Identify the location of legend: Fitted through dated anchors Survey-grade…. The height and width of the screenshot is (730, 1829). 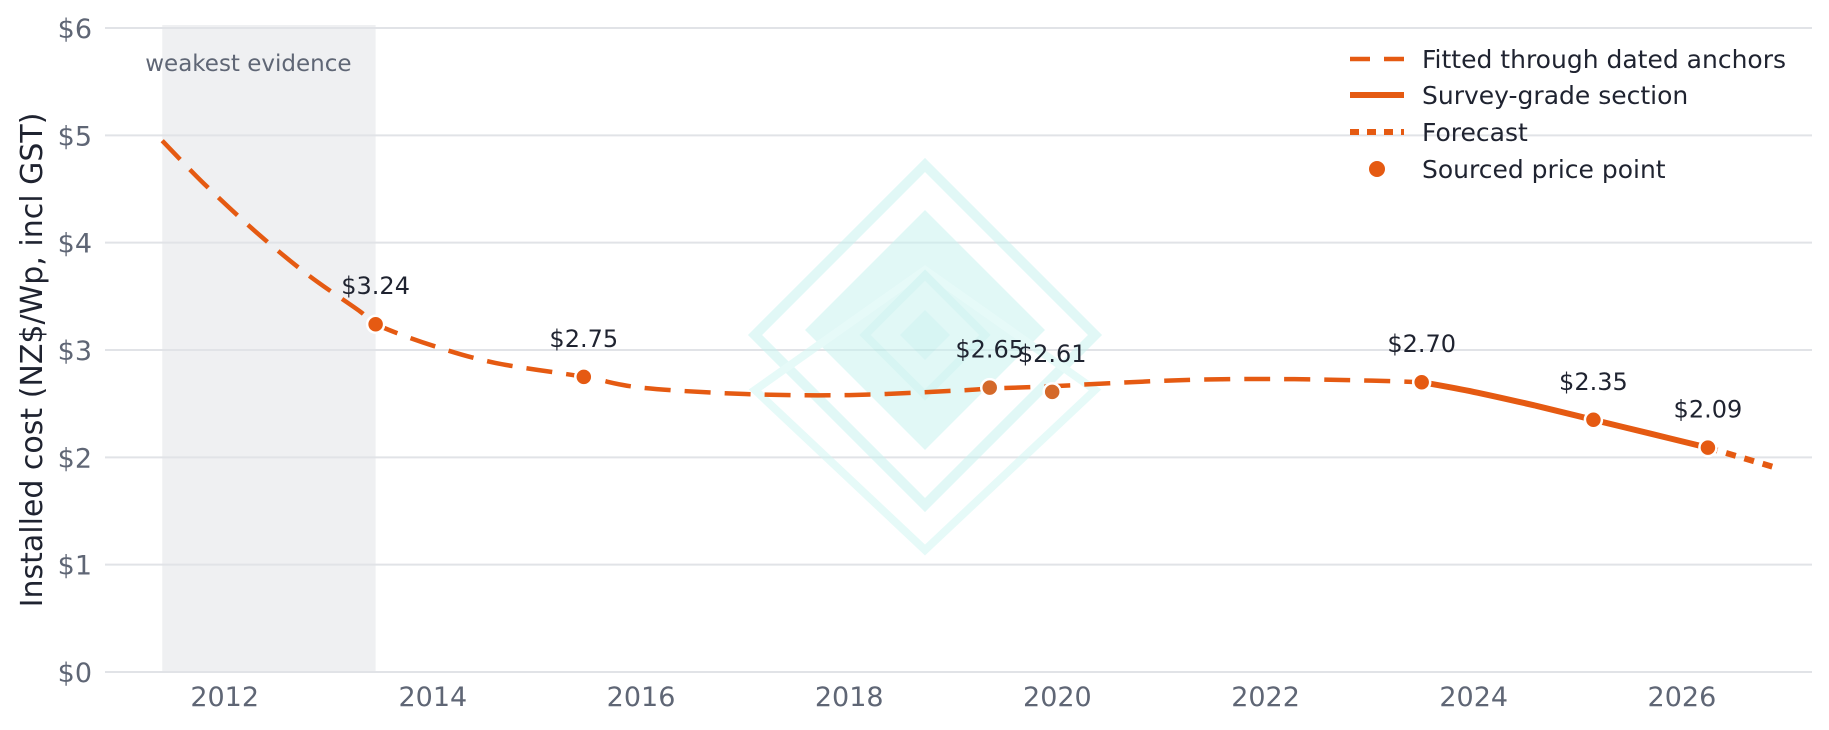
(1568, 114).